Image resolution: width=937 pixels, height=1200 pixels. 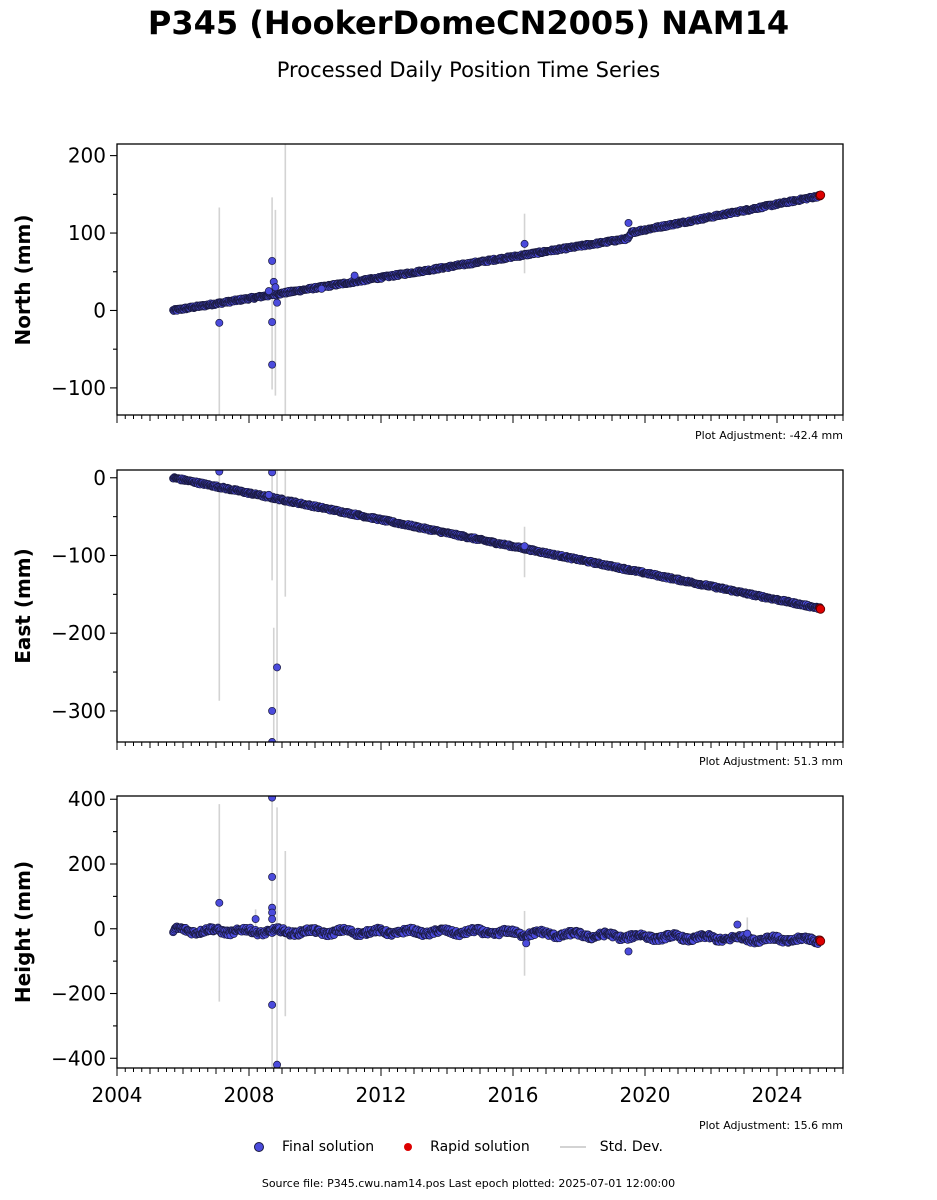 What do you see at coordinates (381, 1095) in the screenshot?
I see `x-tick-label: 2012` at bounding box center [381, 1095].